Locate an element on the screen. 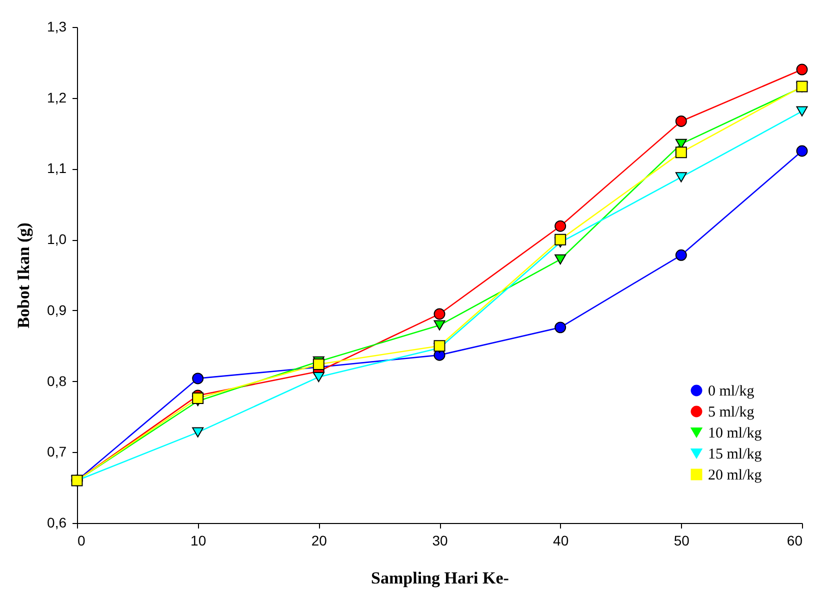  y-tick-label: 1,0 is located at coordinates (57, 239).